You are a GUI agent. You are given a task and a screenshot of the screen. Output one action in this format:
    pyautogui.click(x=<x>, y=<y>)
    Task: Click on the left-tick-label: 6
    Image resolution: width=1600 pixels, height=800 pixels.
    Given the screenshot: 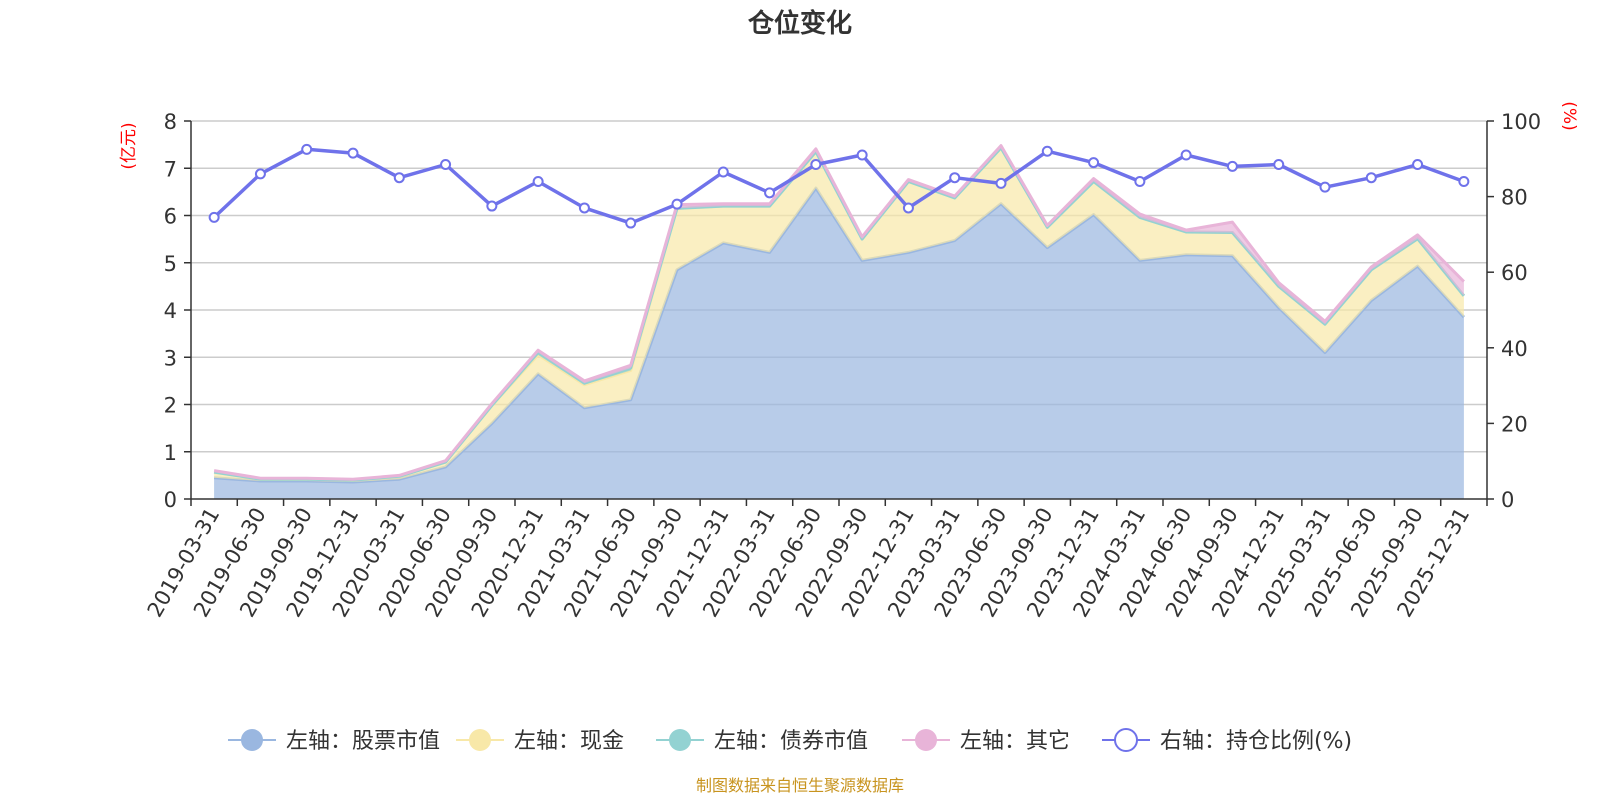 What is the action you would take?
    pyautogui.click(x=170, y=217)
    